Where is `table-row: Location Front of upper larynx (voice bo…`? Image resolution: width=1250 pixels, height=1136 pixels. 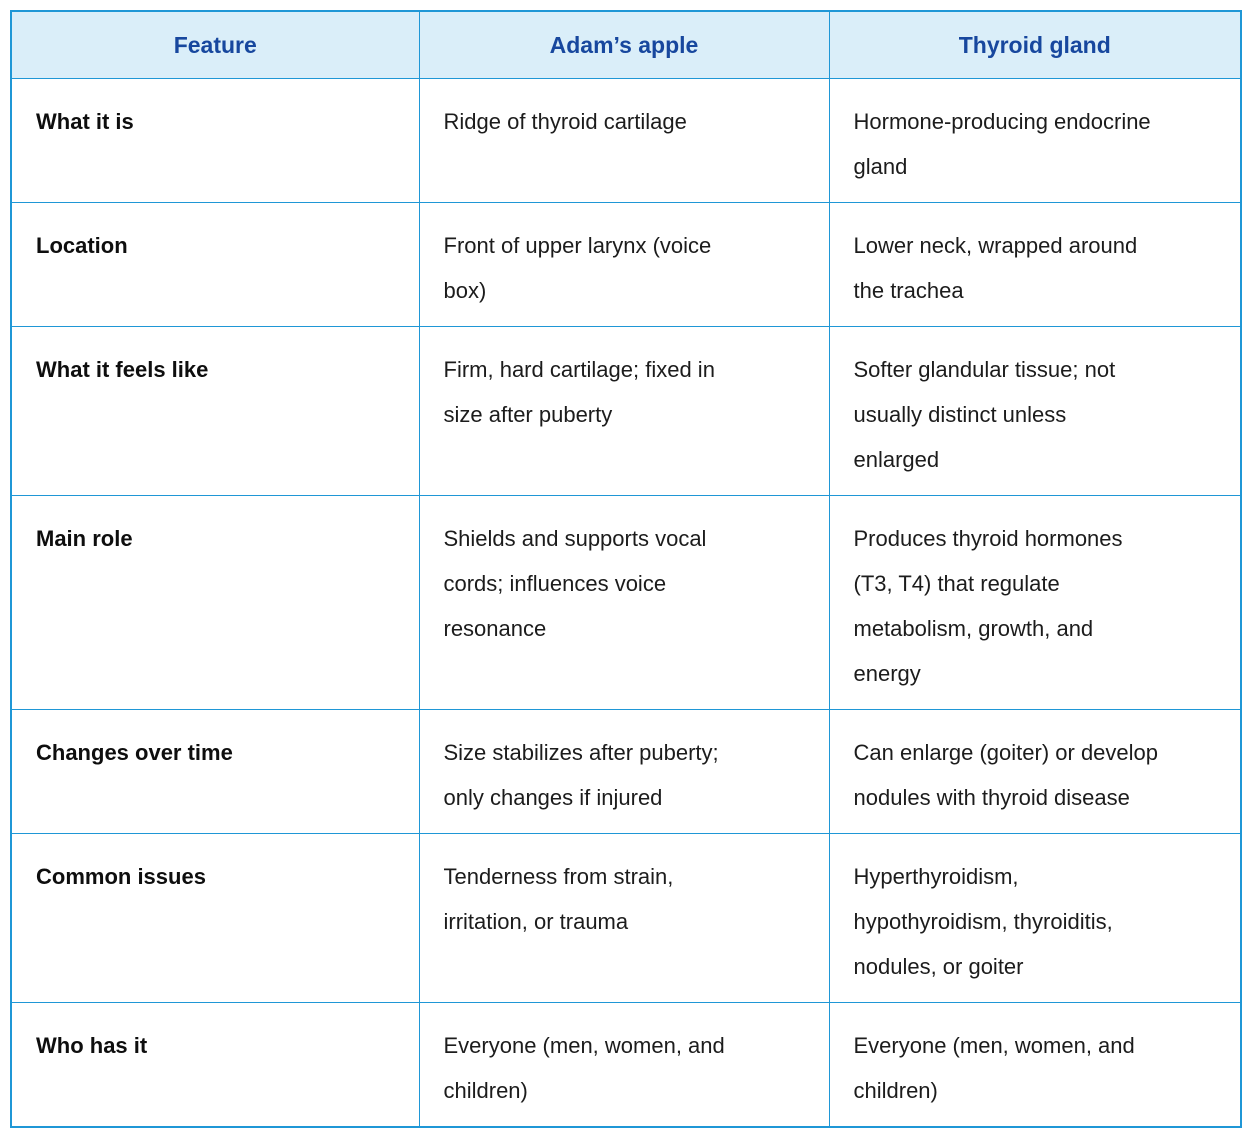 table-row: Location Front of upper larynx (voice bo… is located at coordinates (626, 264).